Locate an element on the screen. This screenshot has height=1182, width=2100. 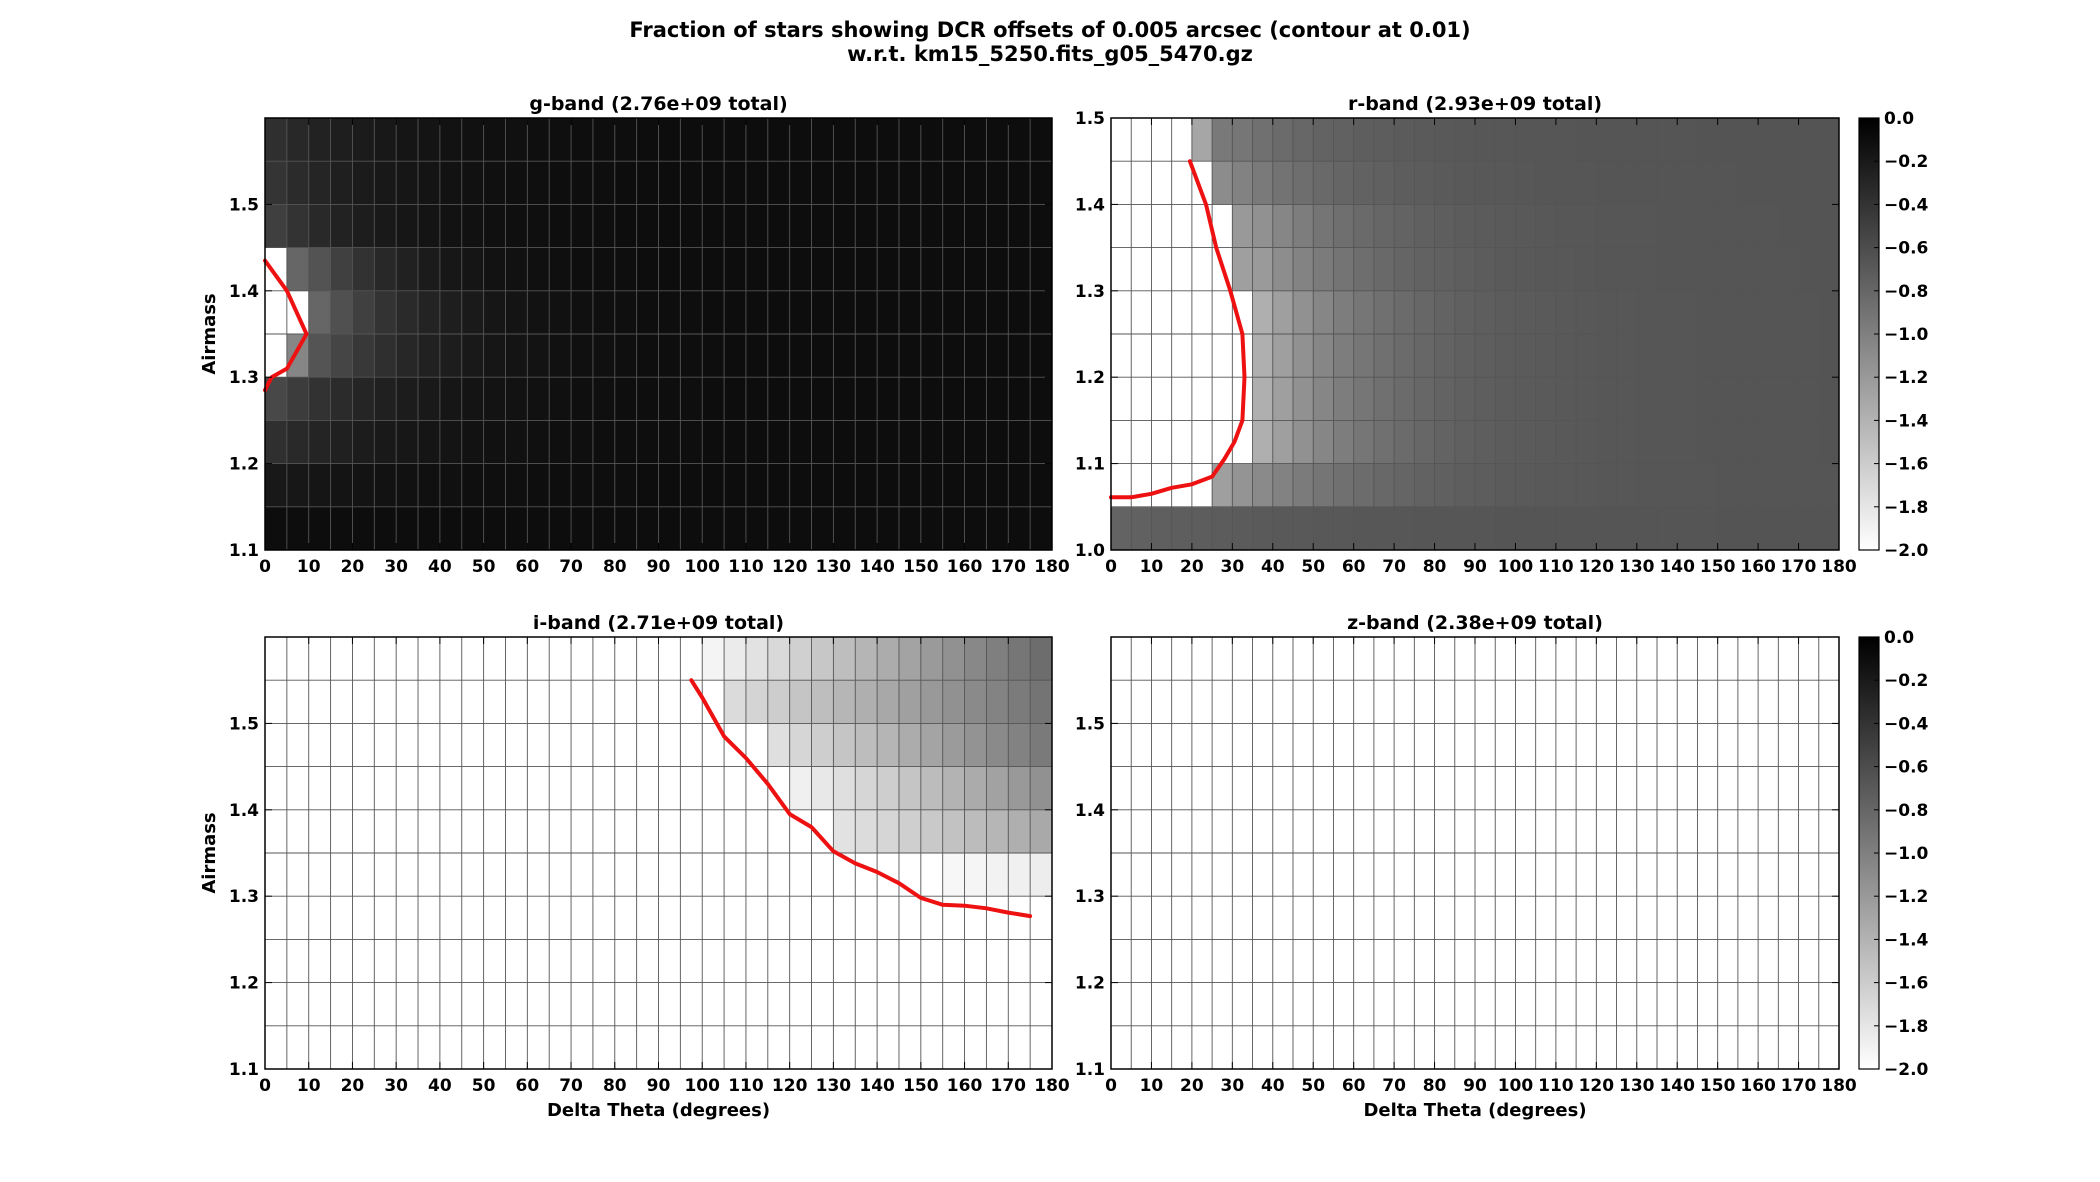
y-tick-label: 1.4 is located at coordinates (244, 292).